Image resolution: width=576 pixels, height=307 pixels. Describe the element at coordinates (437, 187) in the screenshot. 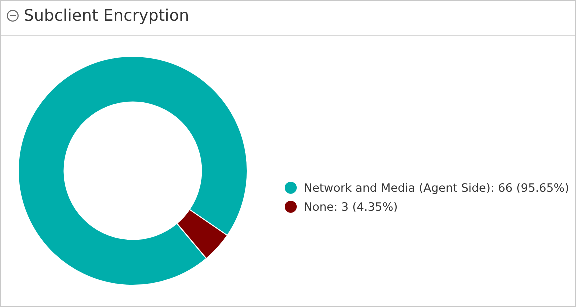

I see `legend-label: Network and Media (Agent Side): 66 (95.65%)` at that location.